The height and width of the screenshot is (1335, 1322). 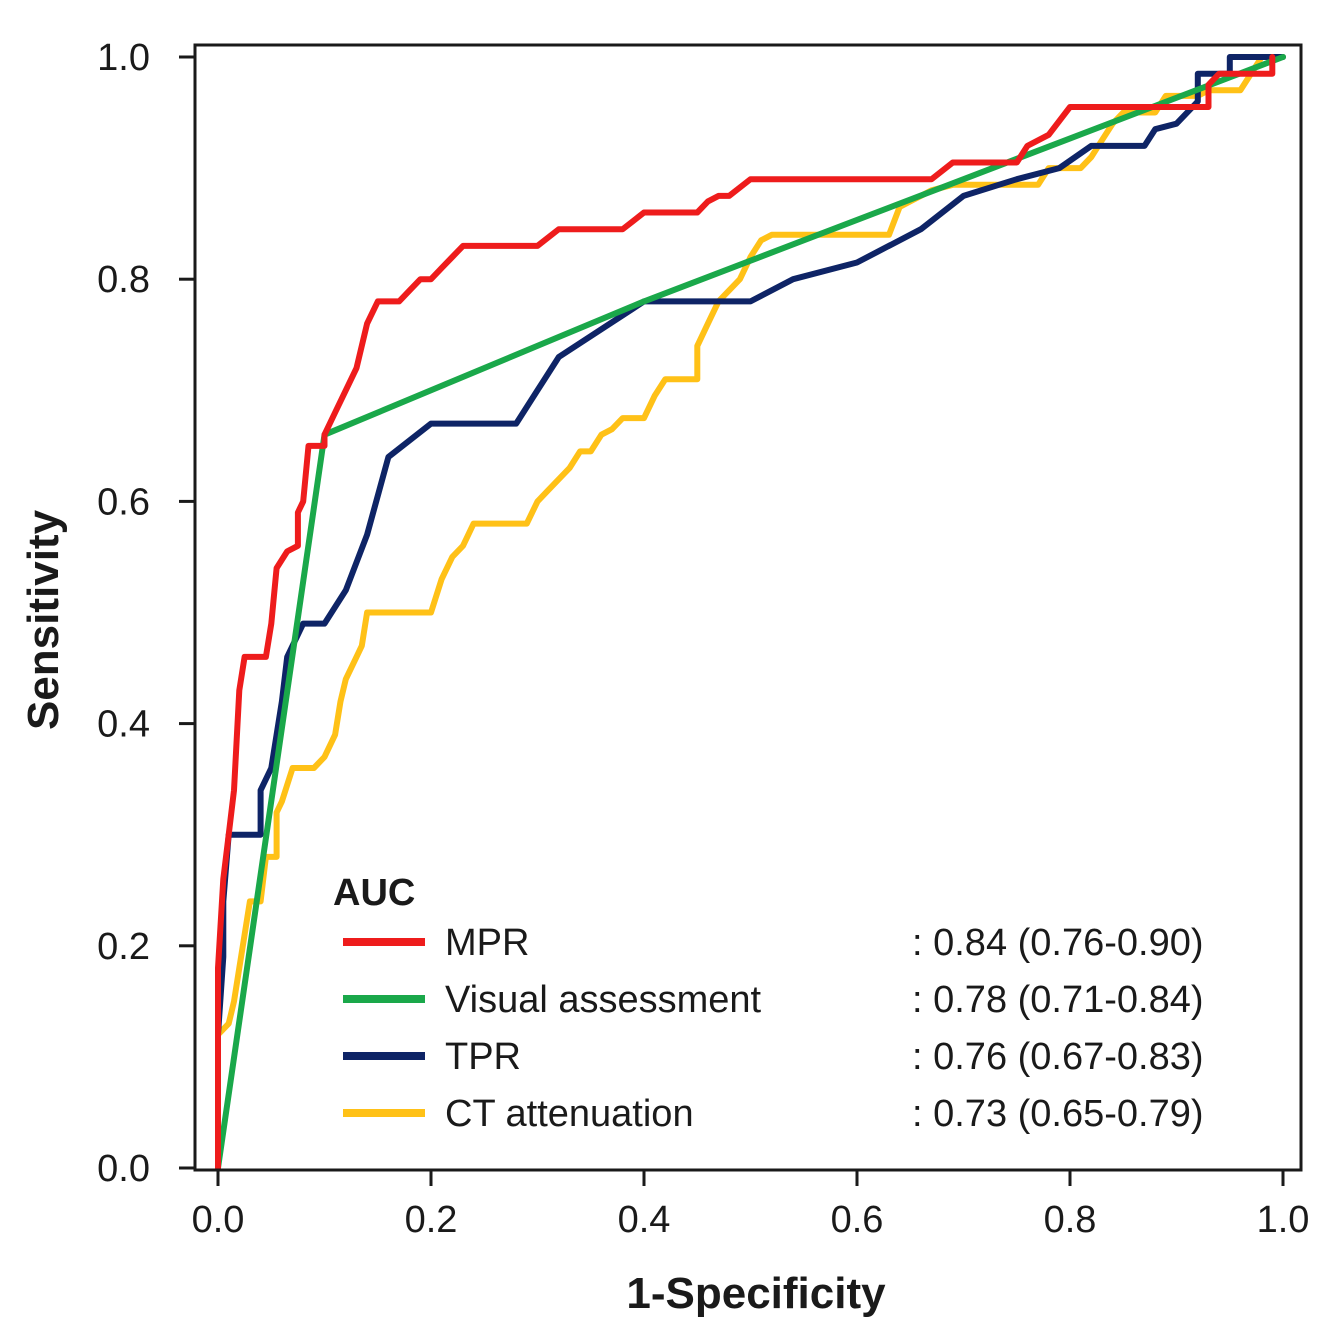 I want to click on y-axis-title: Sensitivity, so click(x=43, y=619).